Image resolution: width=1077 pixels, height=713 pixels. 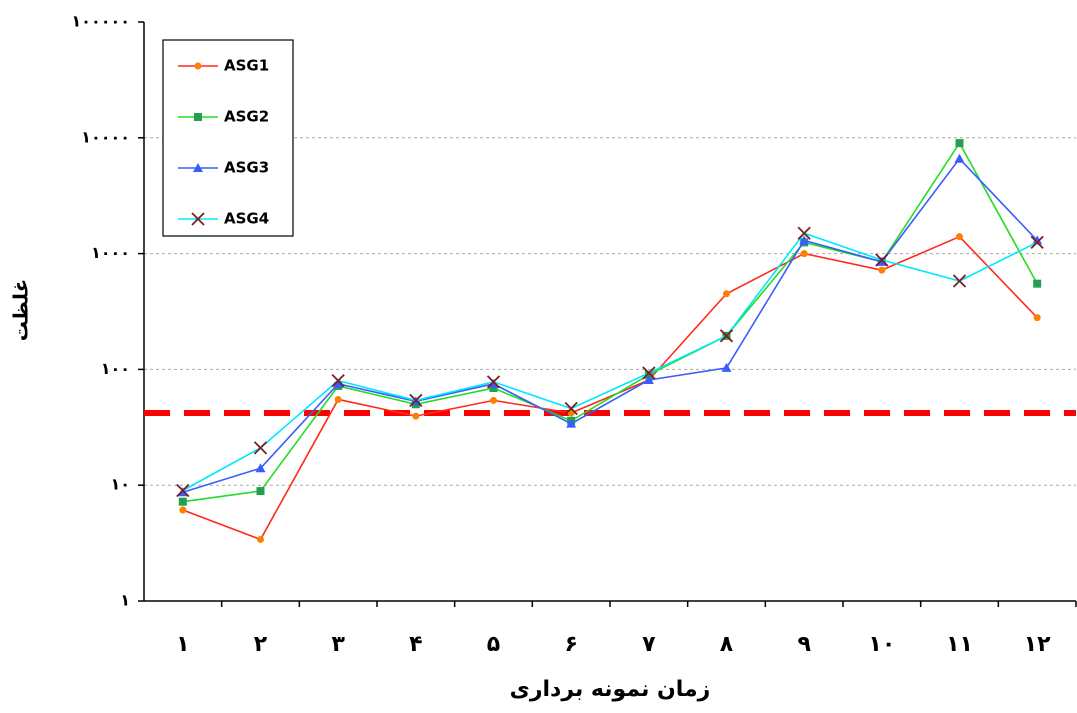 What do you see at coordinates (21, 310) in the screenshot?
I see `y-axis-label: غلظت` at bounding box center [21, 310].